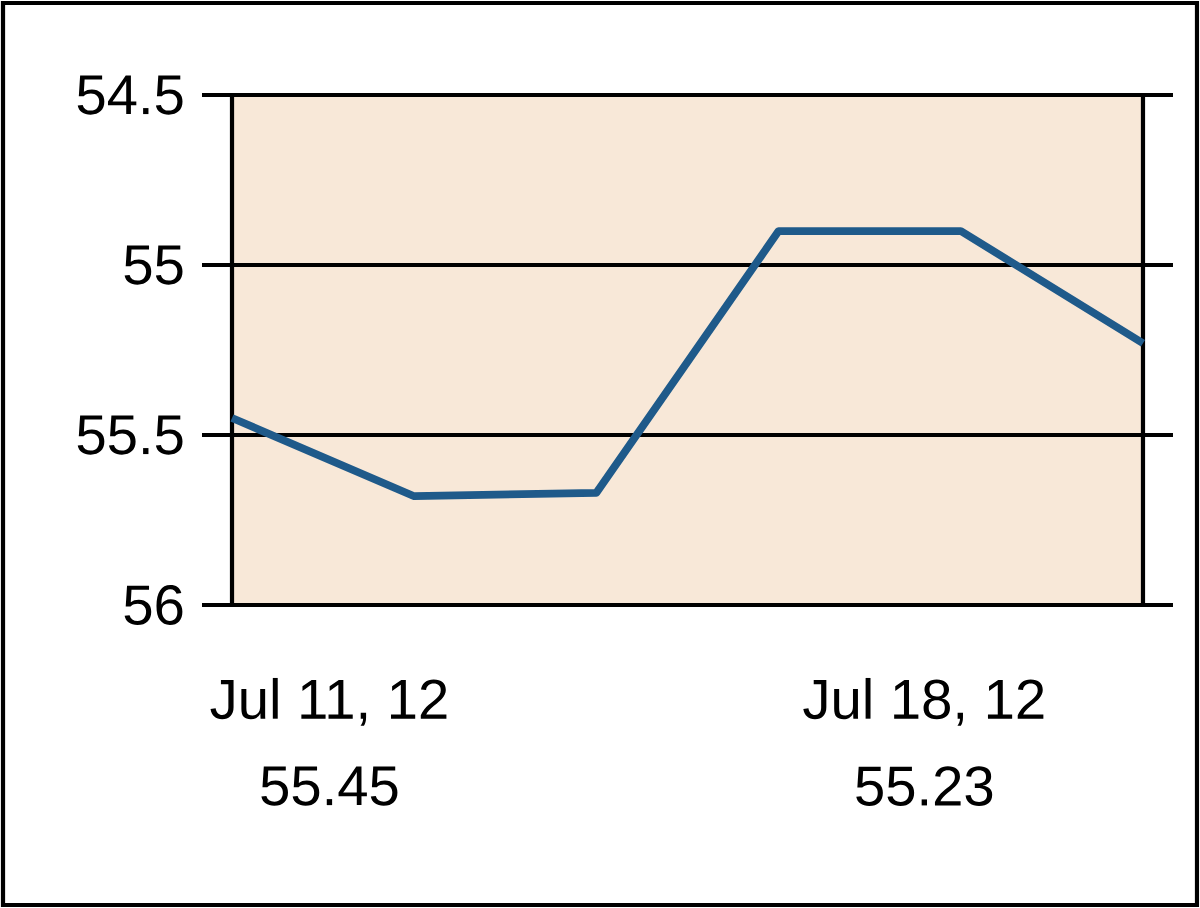  Describe the element at coordinates (924, 786) in the screenshot. I see `text: 55.23` at that location.